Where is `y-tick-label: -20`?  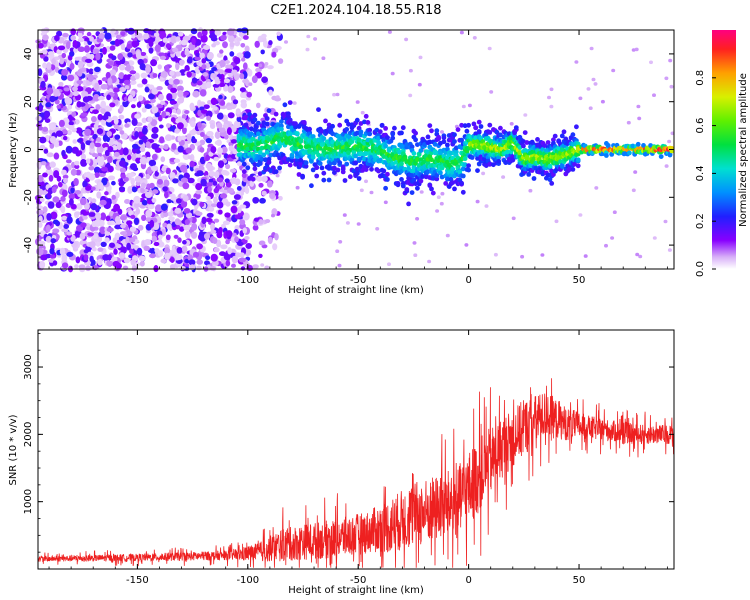
y-tick-label: -20 is located at coordinates (28, 197).